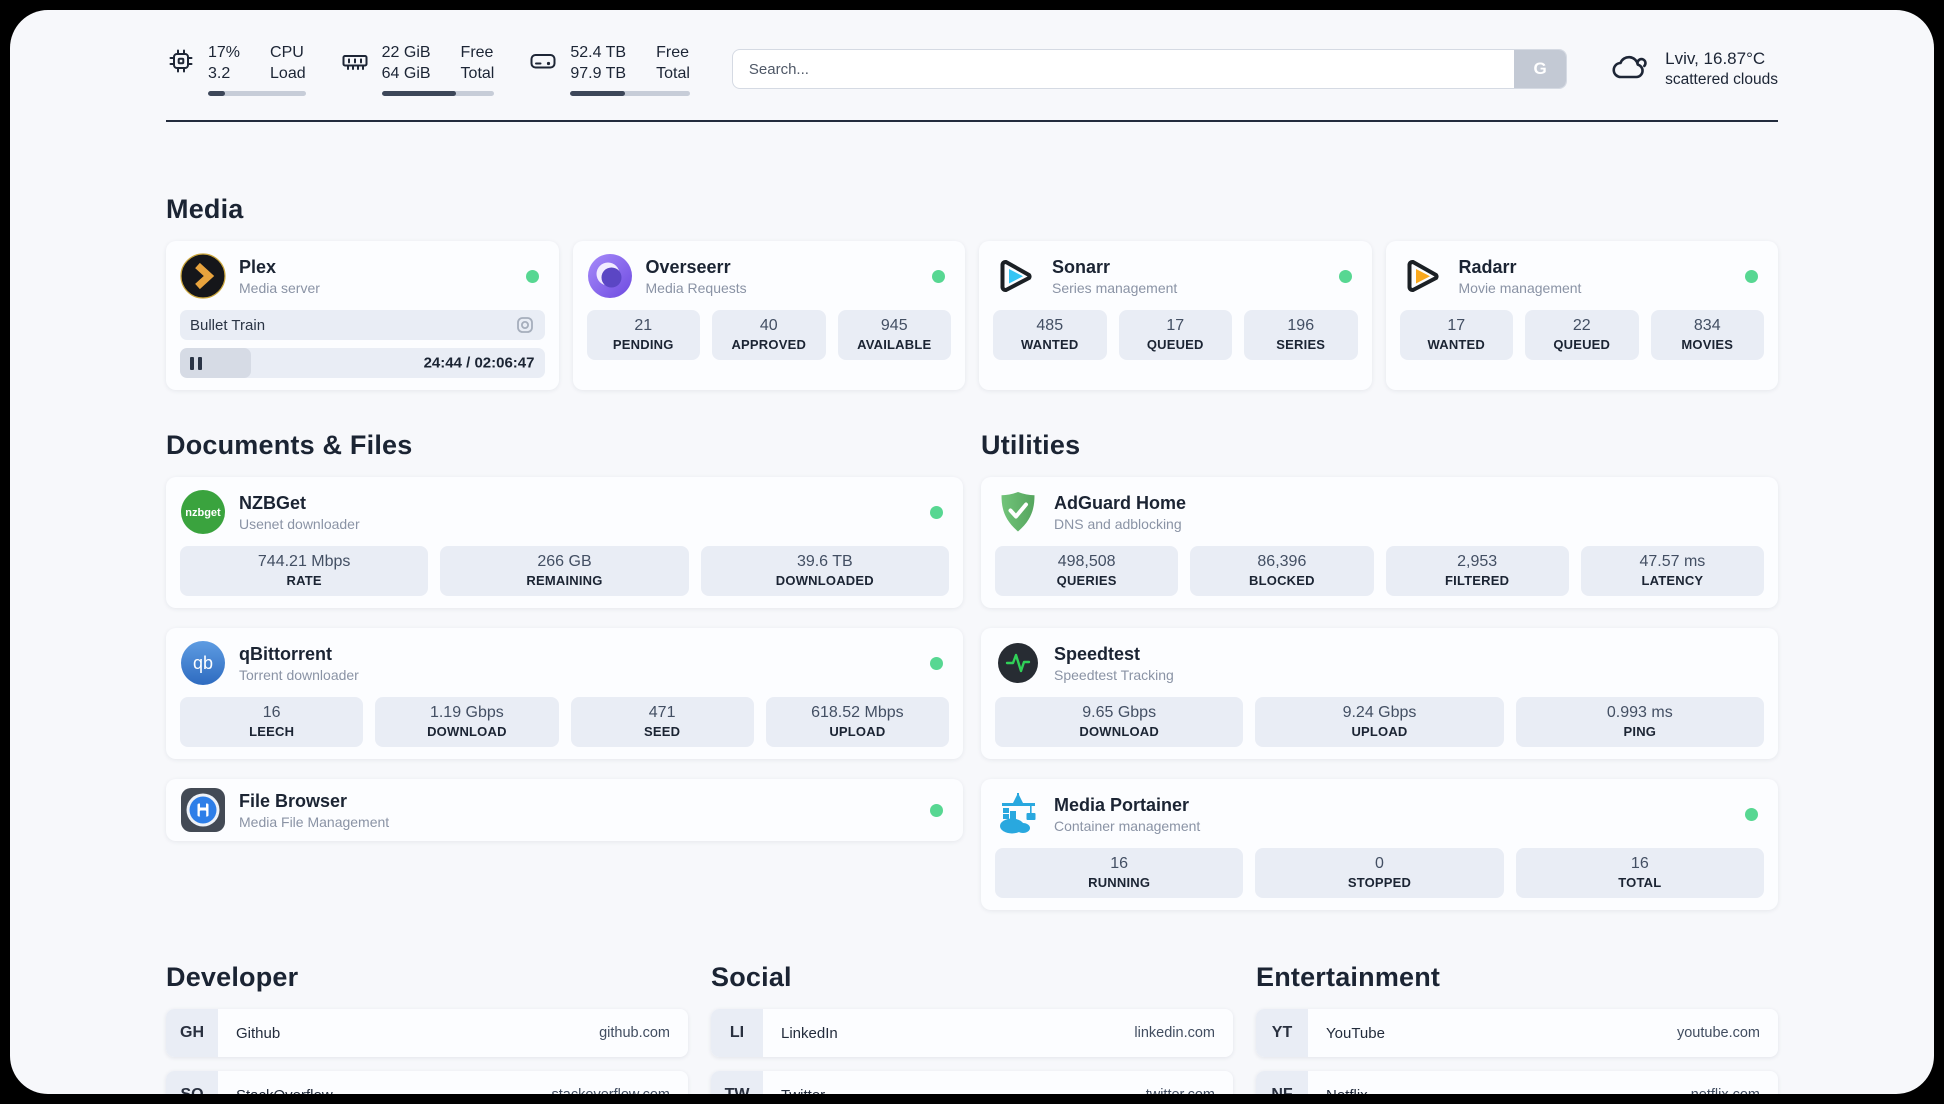 The width and height of the screenshot is (1944, 1104). What do you see at coordinates (1118, 523) in the screenshot?
I see `app-subtitle: DNS and adblocking` at bounding box center [1118, 523].